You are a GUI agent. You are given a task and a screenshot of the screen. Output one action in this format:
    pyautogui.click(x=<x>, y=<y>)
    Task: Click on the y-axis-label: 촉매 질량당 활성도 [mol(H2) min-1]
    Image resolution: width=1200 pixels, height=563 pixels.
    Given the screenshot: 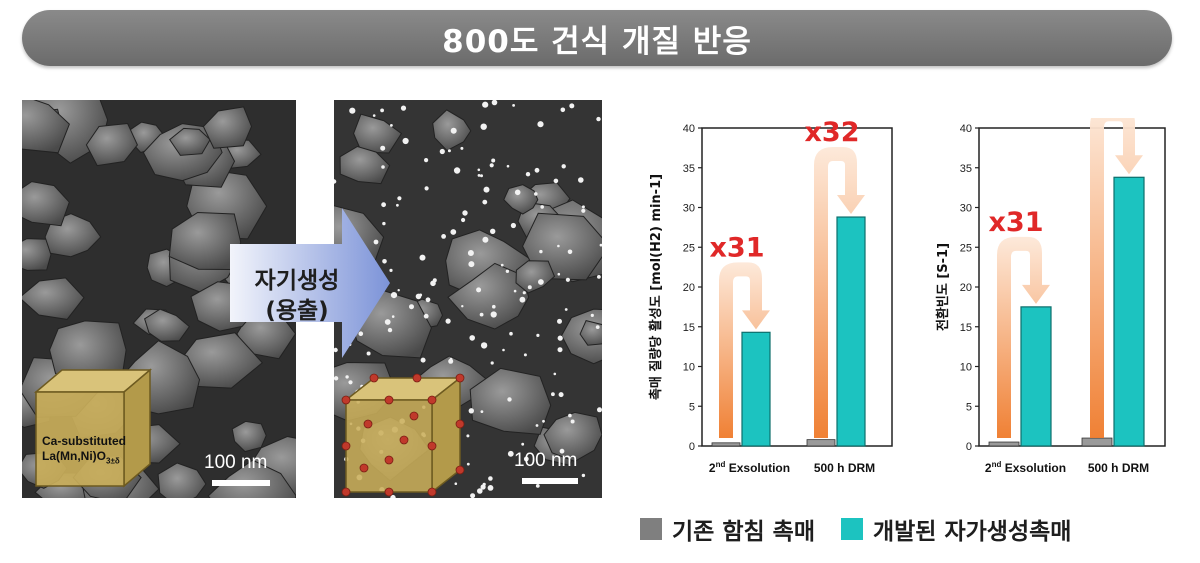 What is the action you would take?
    pyautogui.click(x=656, y=287)
    